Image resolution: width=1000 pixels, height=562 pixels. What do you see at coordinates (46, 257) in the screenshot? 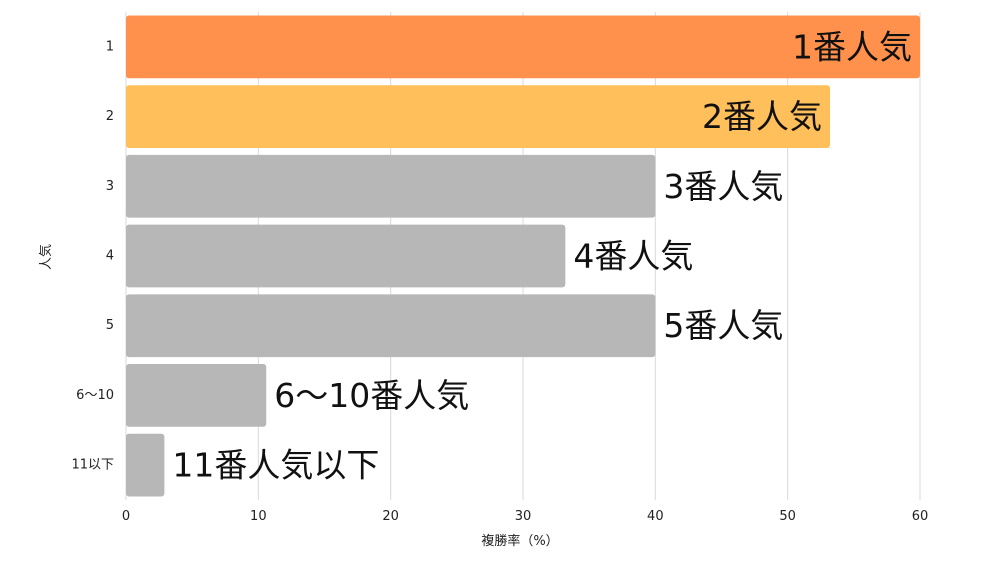
I see `y-axis-title: 人気` at bounding box center [46, 257].